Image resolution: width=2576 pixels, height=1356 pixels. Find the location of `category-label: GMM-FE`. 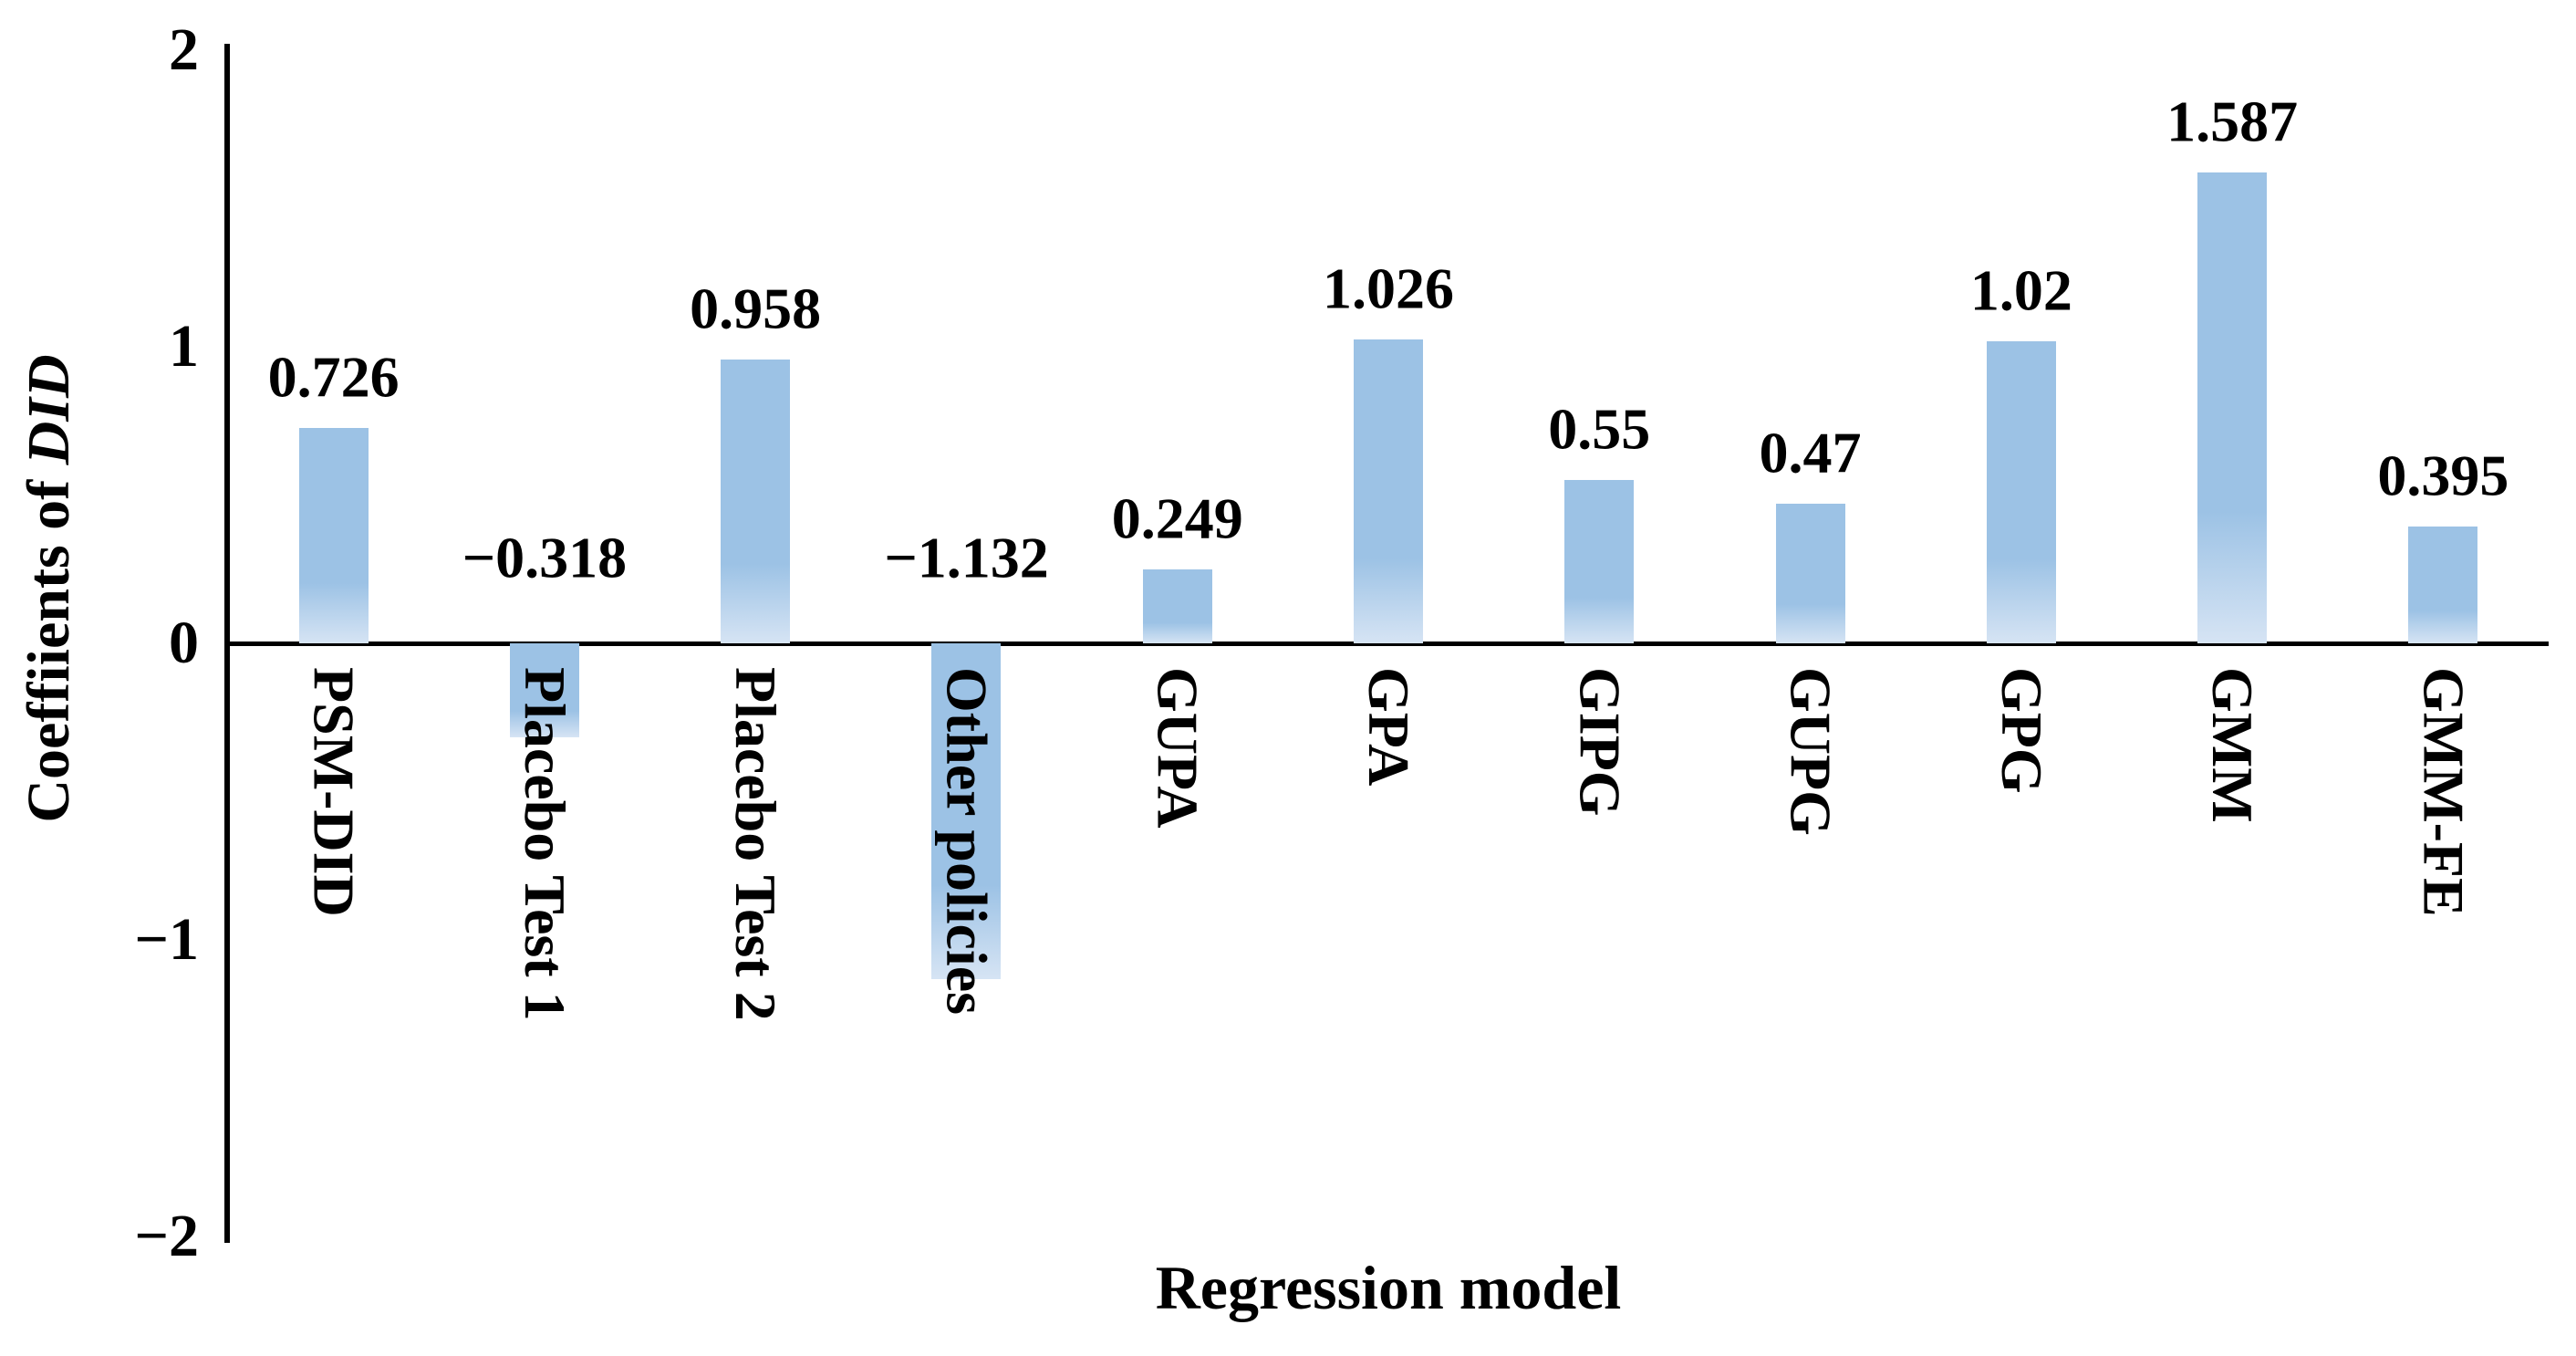

category-label: GMM-FE is located at coordinates (2444, 792).